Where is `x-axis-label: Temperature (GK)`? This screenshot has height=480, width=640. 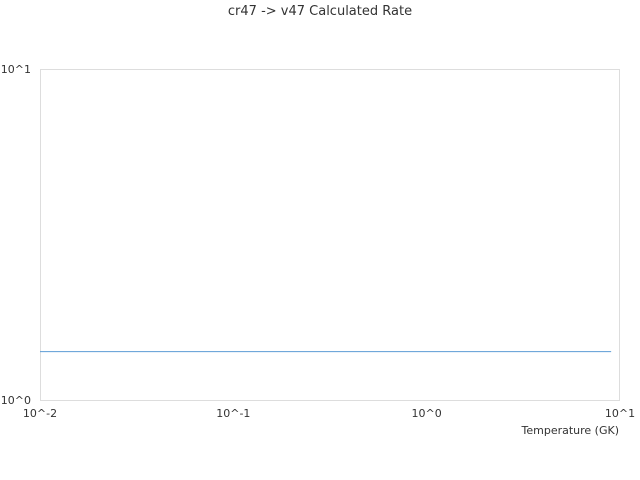 x-axis-label: Temperature (GK) is located at coordinates (570, 430).